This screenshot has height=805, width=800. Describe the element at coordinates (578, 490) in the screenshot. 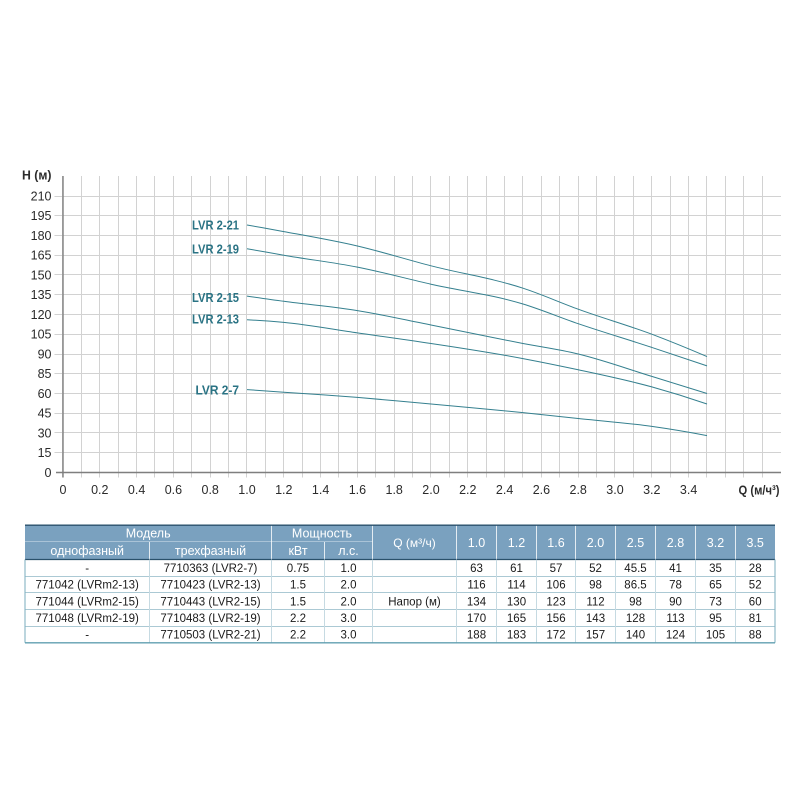

I see `svg-text: 2.8` at that location.